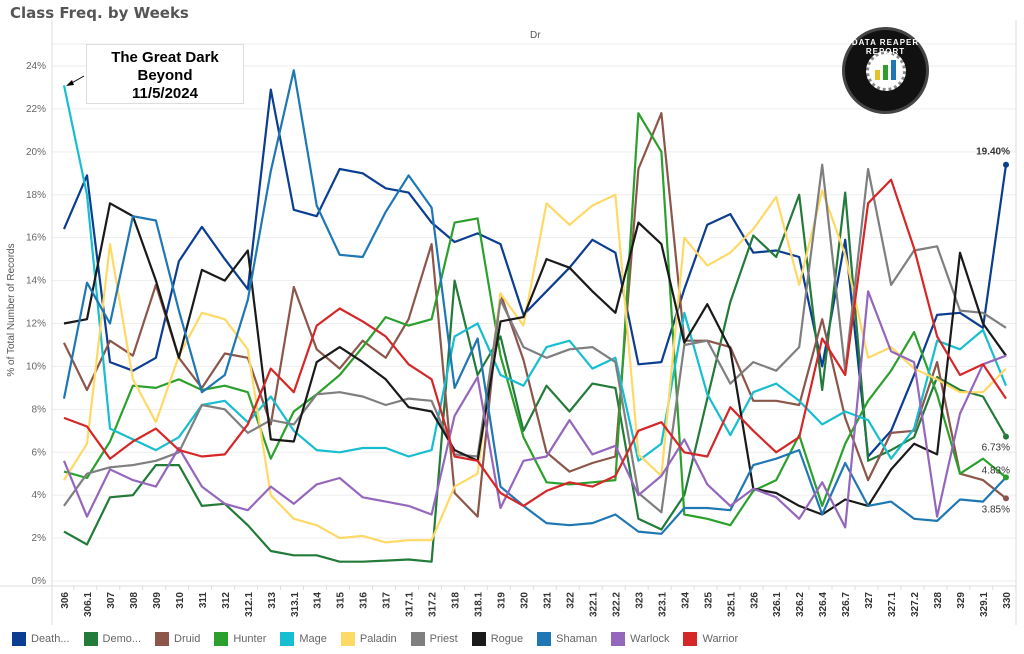  I want to click on x-tick-label: 307, so click(111, 600).